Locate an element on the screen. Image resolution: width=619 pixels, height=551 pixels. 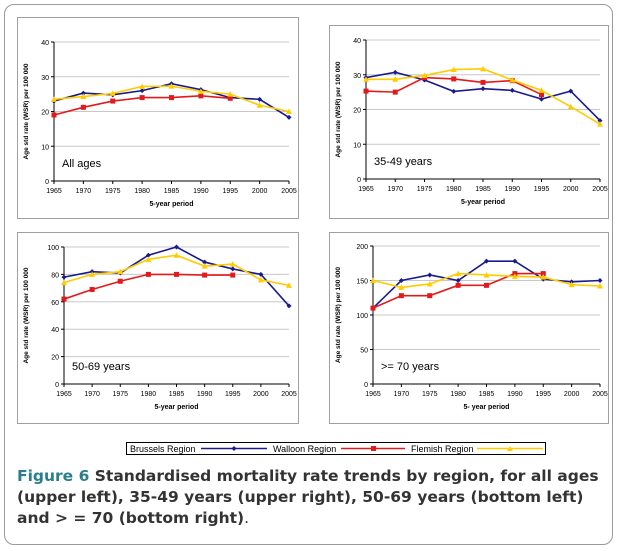
chart-annotation: 50-69 years is located at coordinates (101, 367).